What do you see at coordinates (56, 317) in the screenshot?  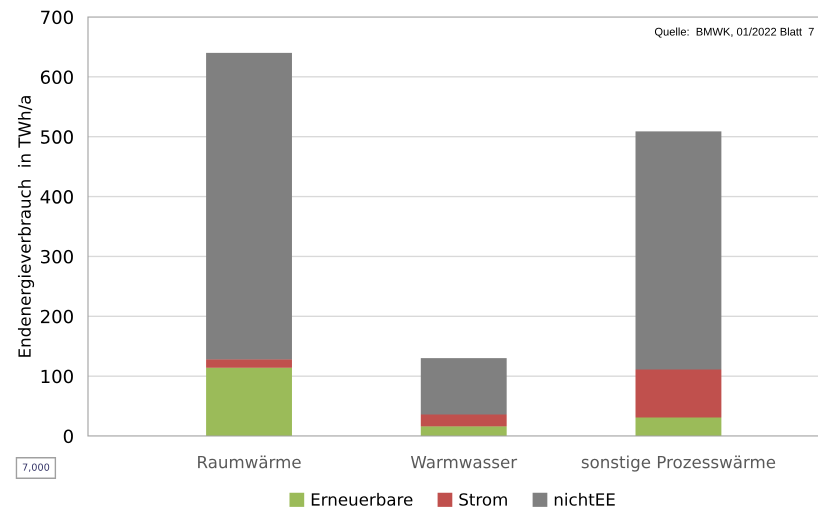 I see `y-tick-label: 200` at bounding box center [56, 317].